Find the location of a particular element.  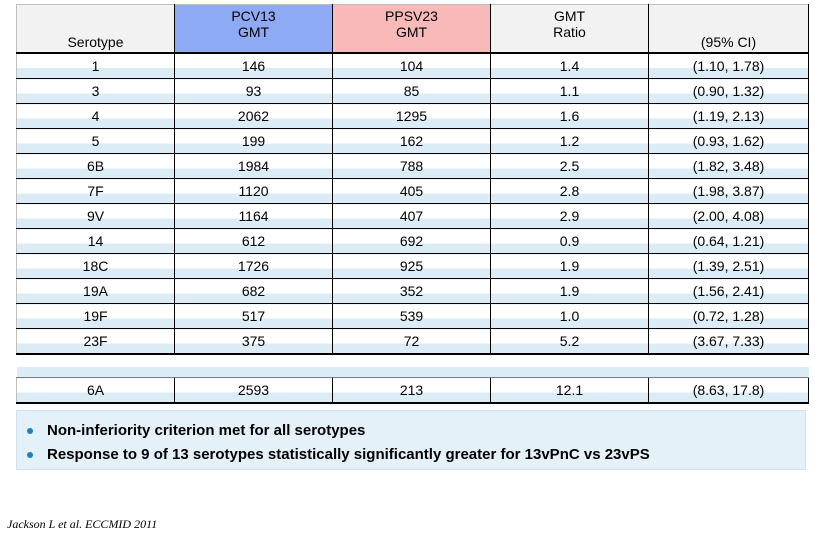

cell-ppsv23: 405 is located at coordinates (411, 191).